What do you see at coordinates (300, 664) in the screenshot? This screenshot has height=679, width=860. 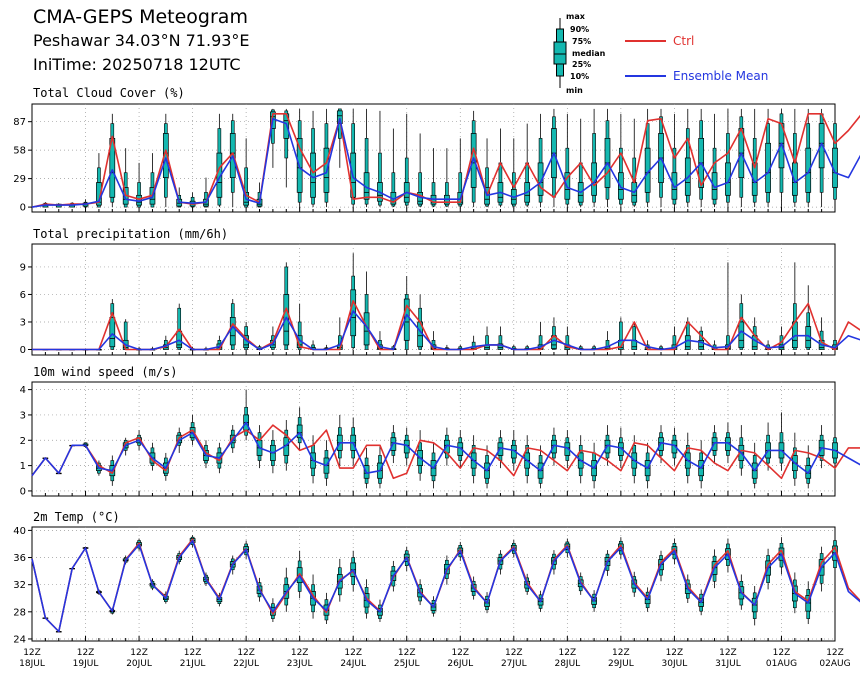 I see `x-date-label: 23JUL` at bounding box center [300, 664].